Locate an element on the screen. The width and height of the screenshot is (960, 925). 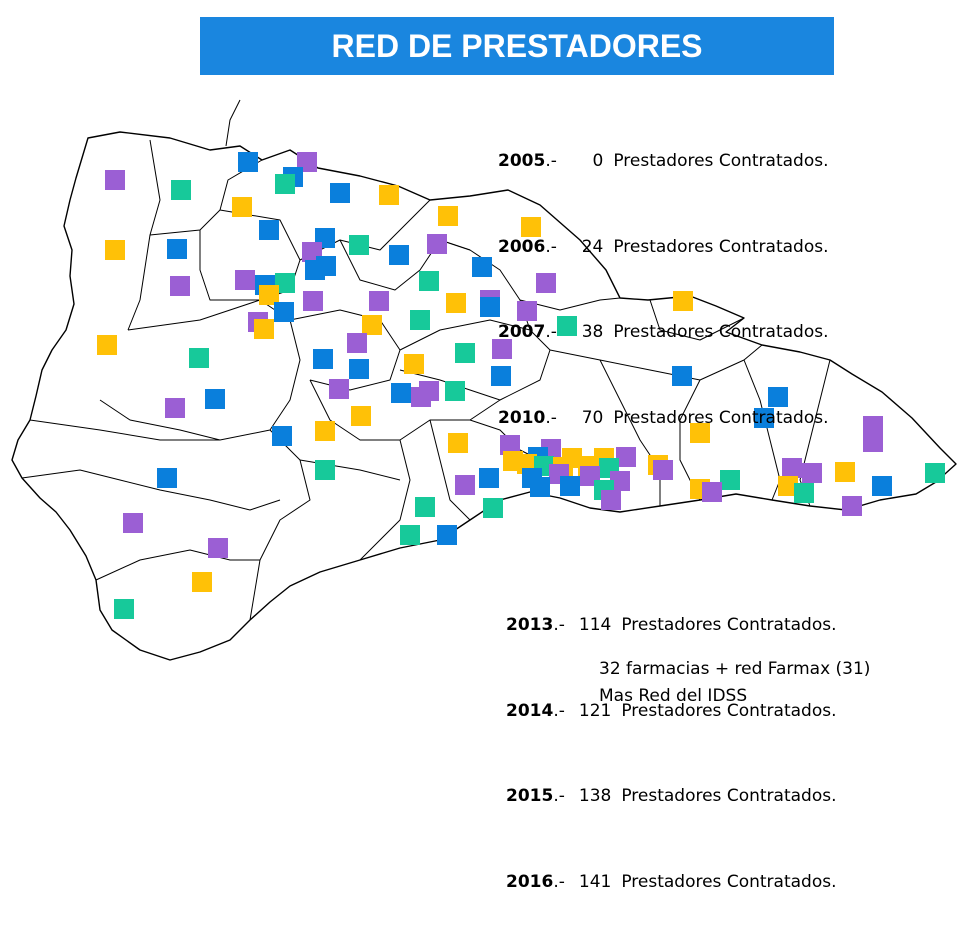
stat-year: 2005 is located at coordinates (522, 161).